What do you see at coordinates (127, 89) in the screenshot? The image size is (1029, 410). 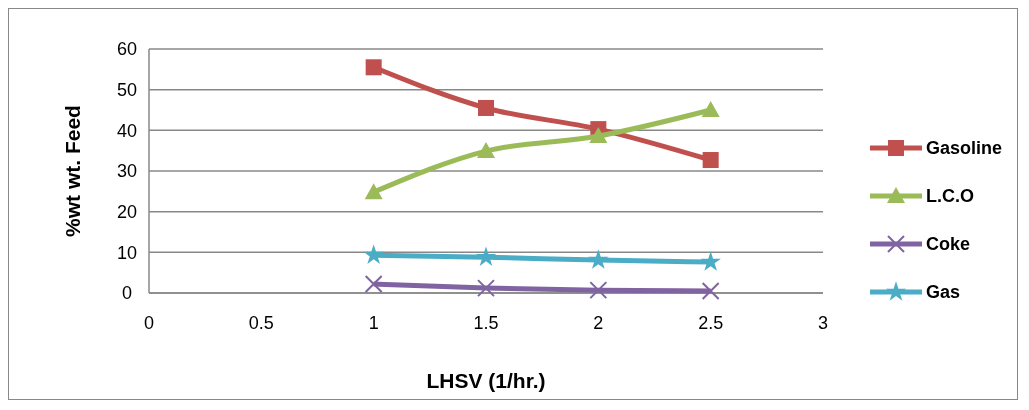 I see `y-tick-label: 50` at bounding box center [127, 89].